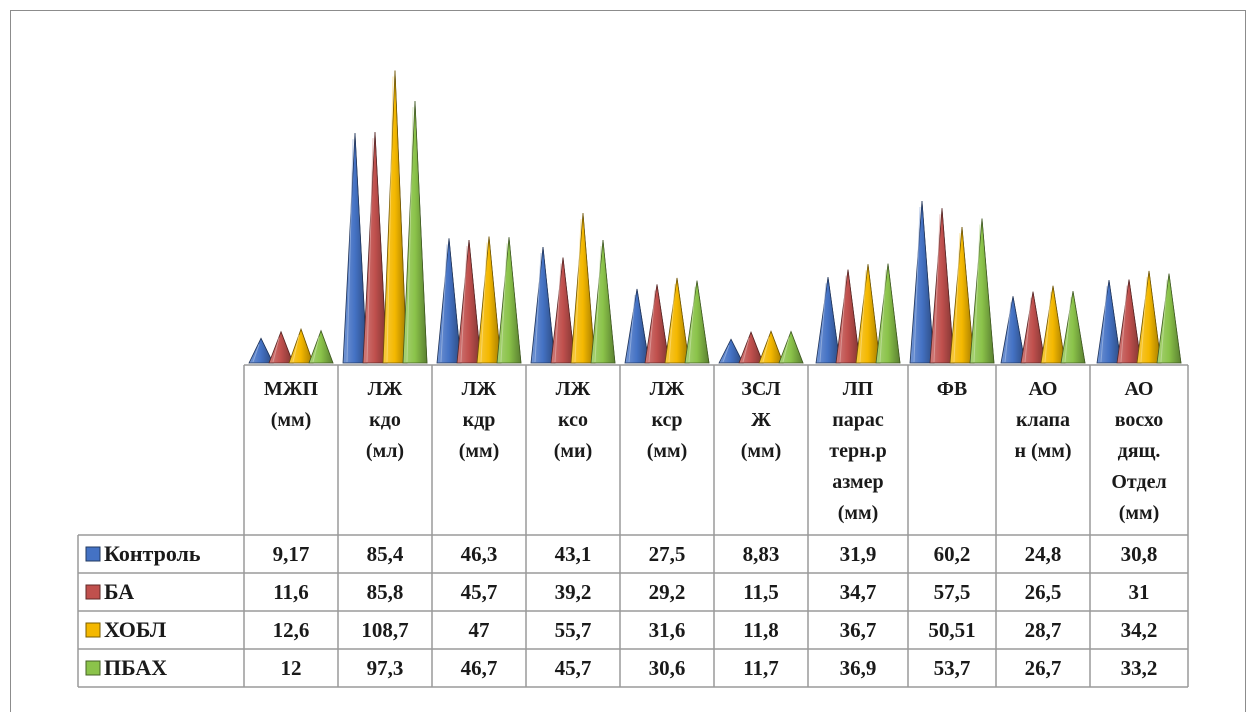  I want to click on category-label: азмер, so click(857, 482).